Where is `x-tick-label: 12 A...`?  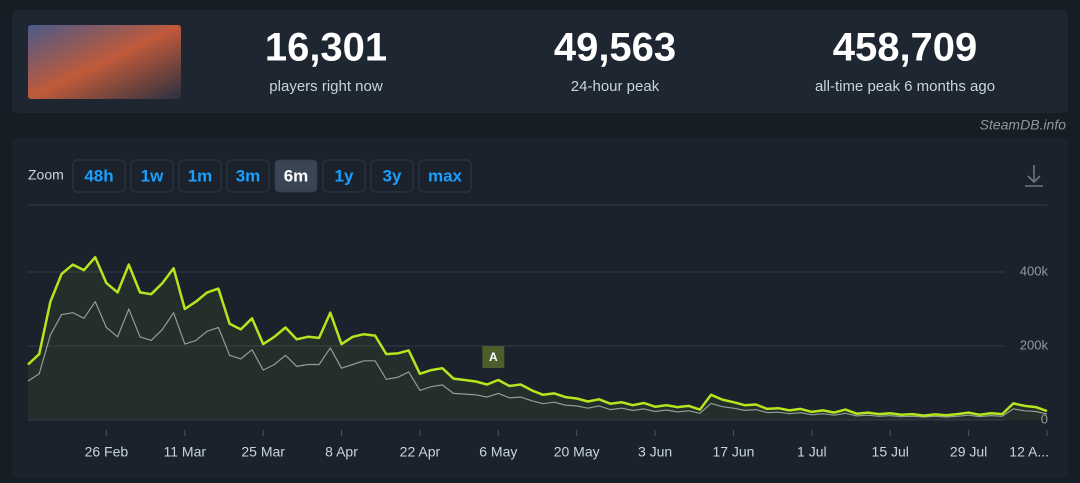 x-tick-label: 12 A... is located at coordinates (1029, 452).